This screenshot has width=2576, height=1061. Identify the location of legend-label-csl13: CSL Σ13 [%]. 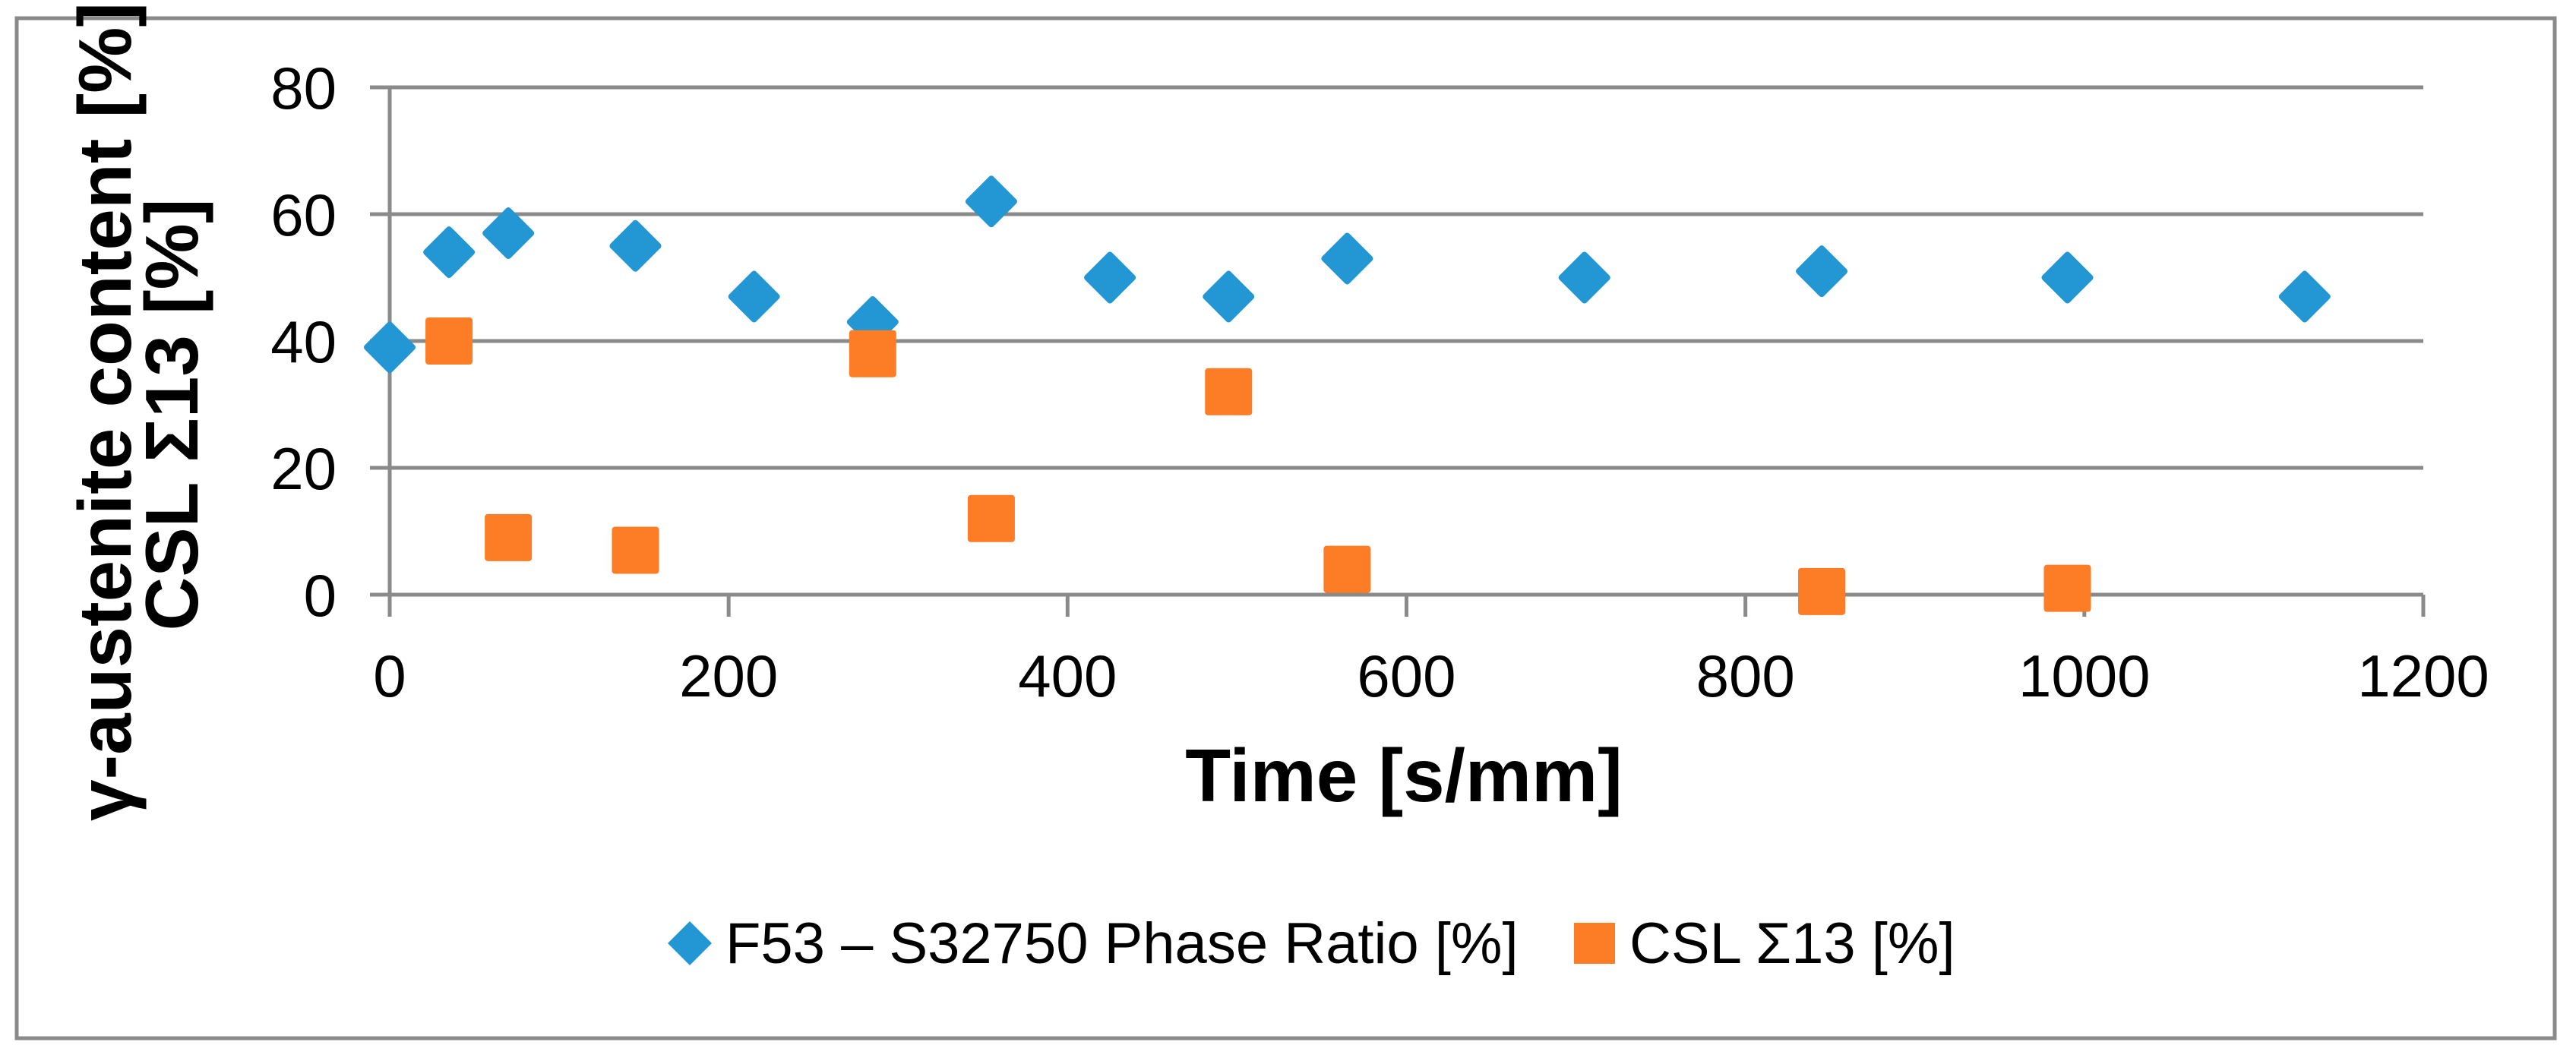
(1792, 943).